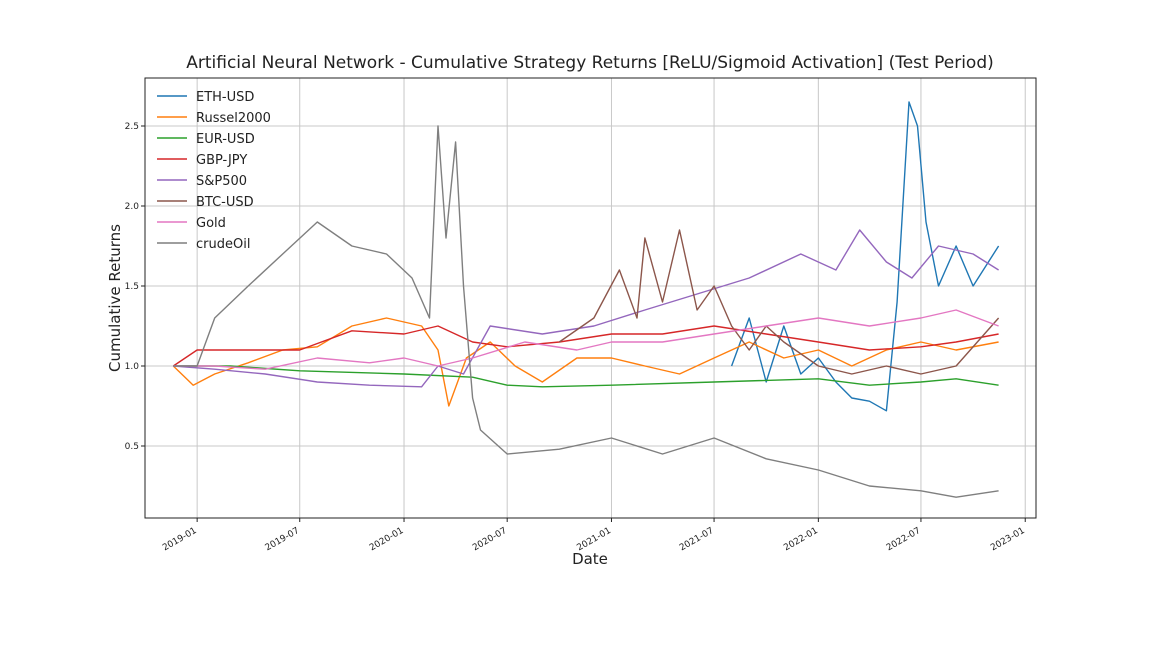 The height and width of the screenshot is (648, 1152). Describe the element at coordinates (225, 202) in the screenshot. I see `legend-label-btc-usd: BTC-USD` at that location.